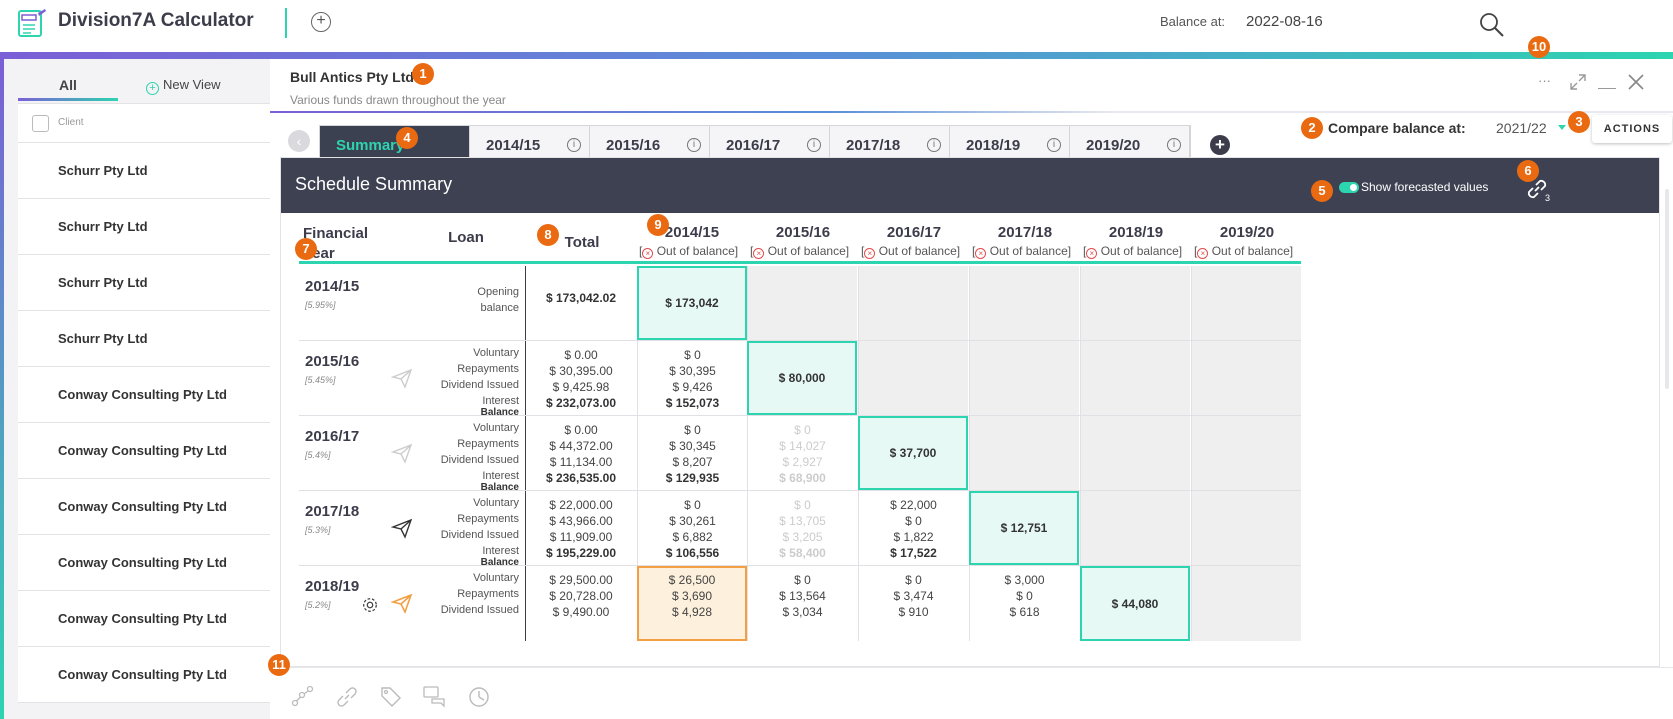 This screenshot has height=719, width=1673. Describe the element at coordinates (479, 460) in the screenshot. I see `row-label: Dividend Issued` at that location.